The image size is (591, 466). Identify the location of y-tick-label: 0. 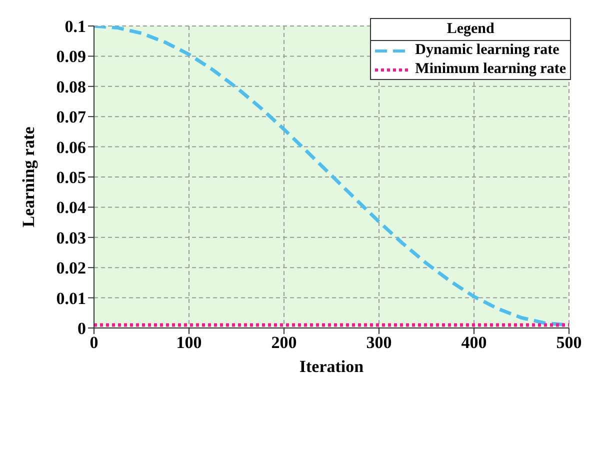
(82, 328).